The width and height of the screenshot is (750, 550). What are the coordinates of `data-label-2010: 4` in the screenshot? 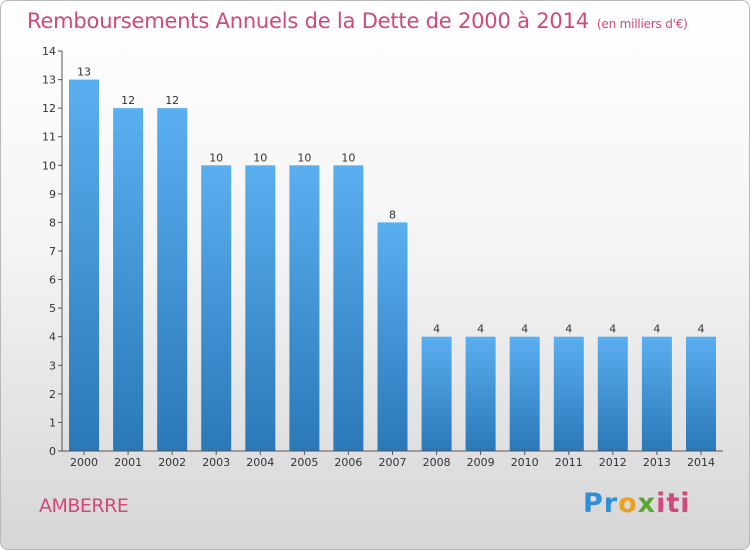 It's located at (524, 329).